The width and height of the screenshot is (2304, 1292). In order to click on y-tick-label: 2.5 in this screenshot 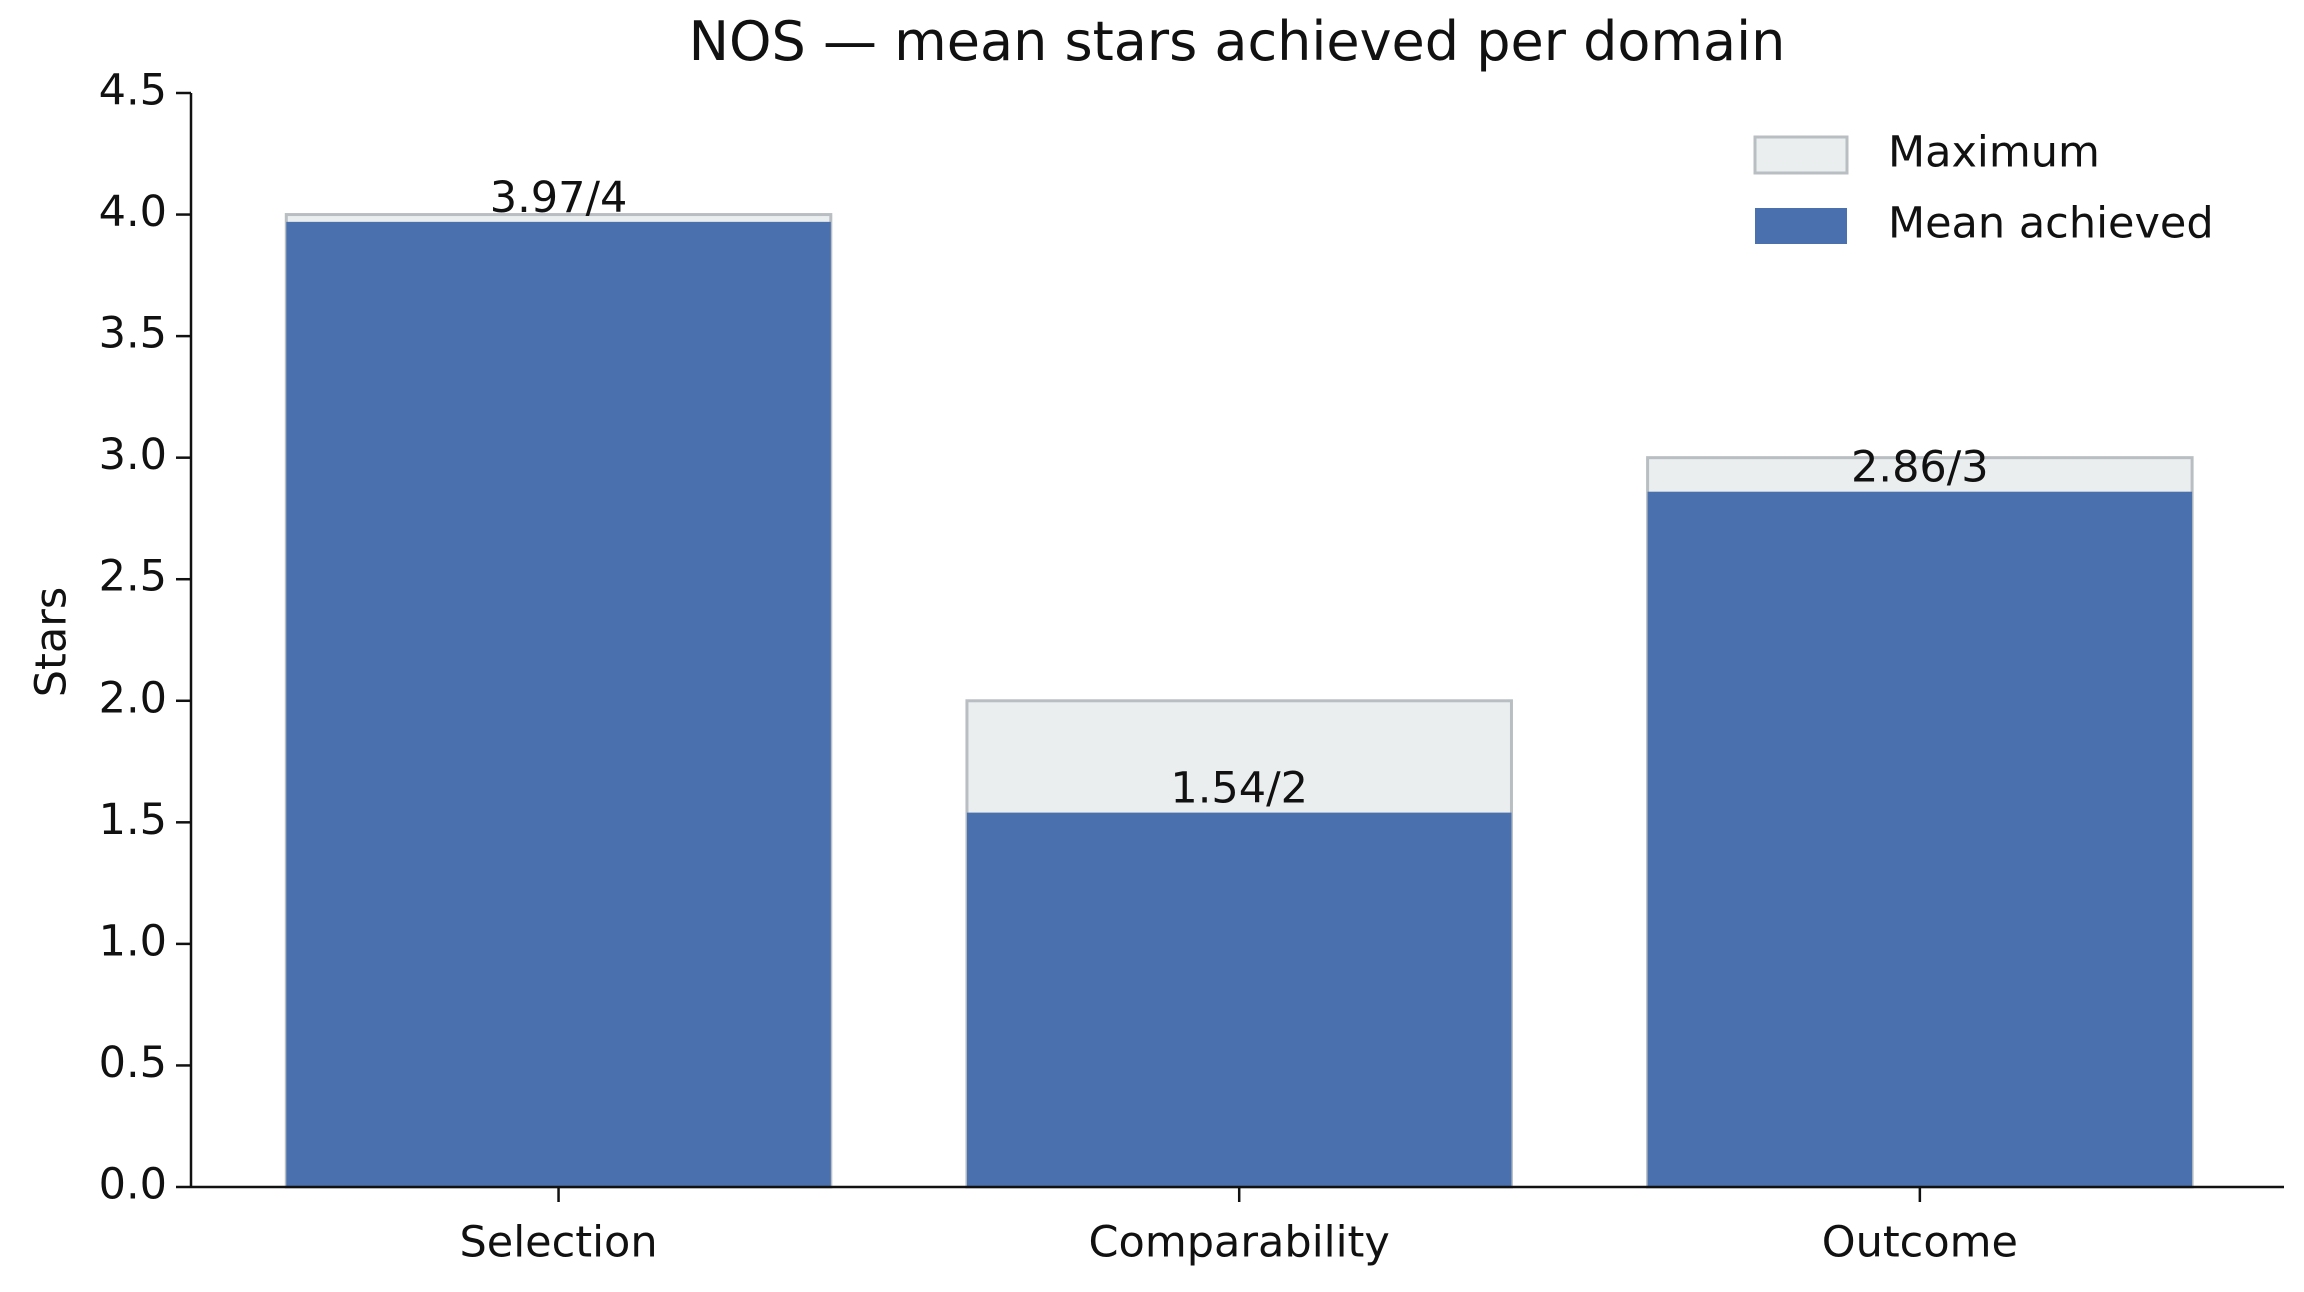, I will do `click(133, 577)`.